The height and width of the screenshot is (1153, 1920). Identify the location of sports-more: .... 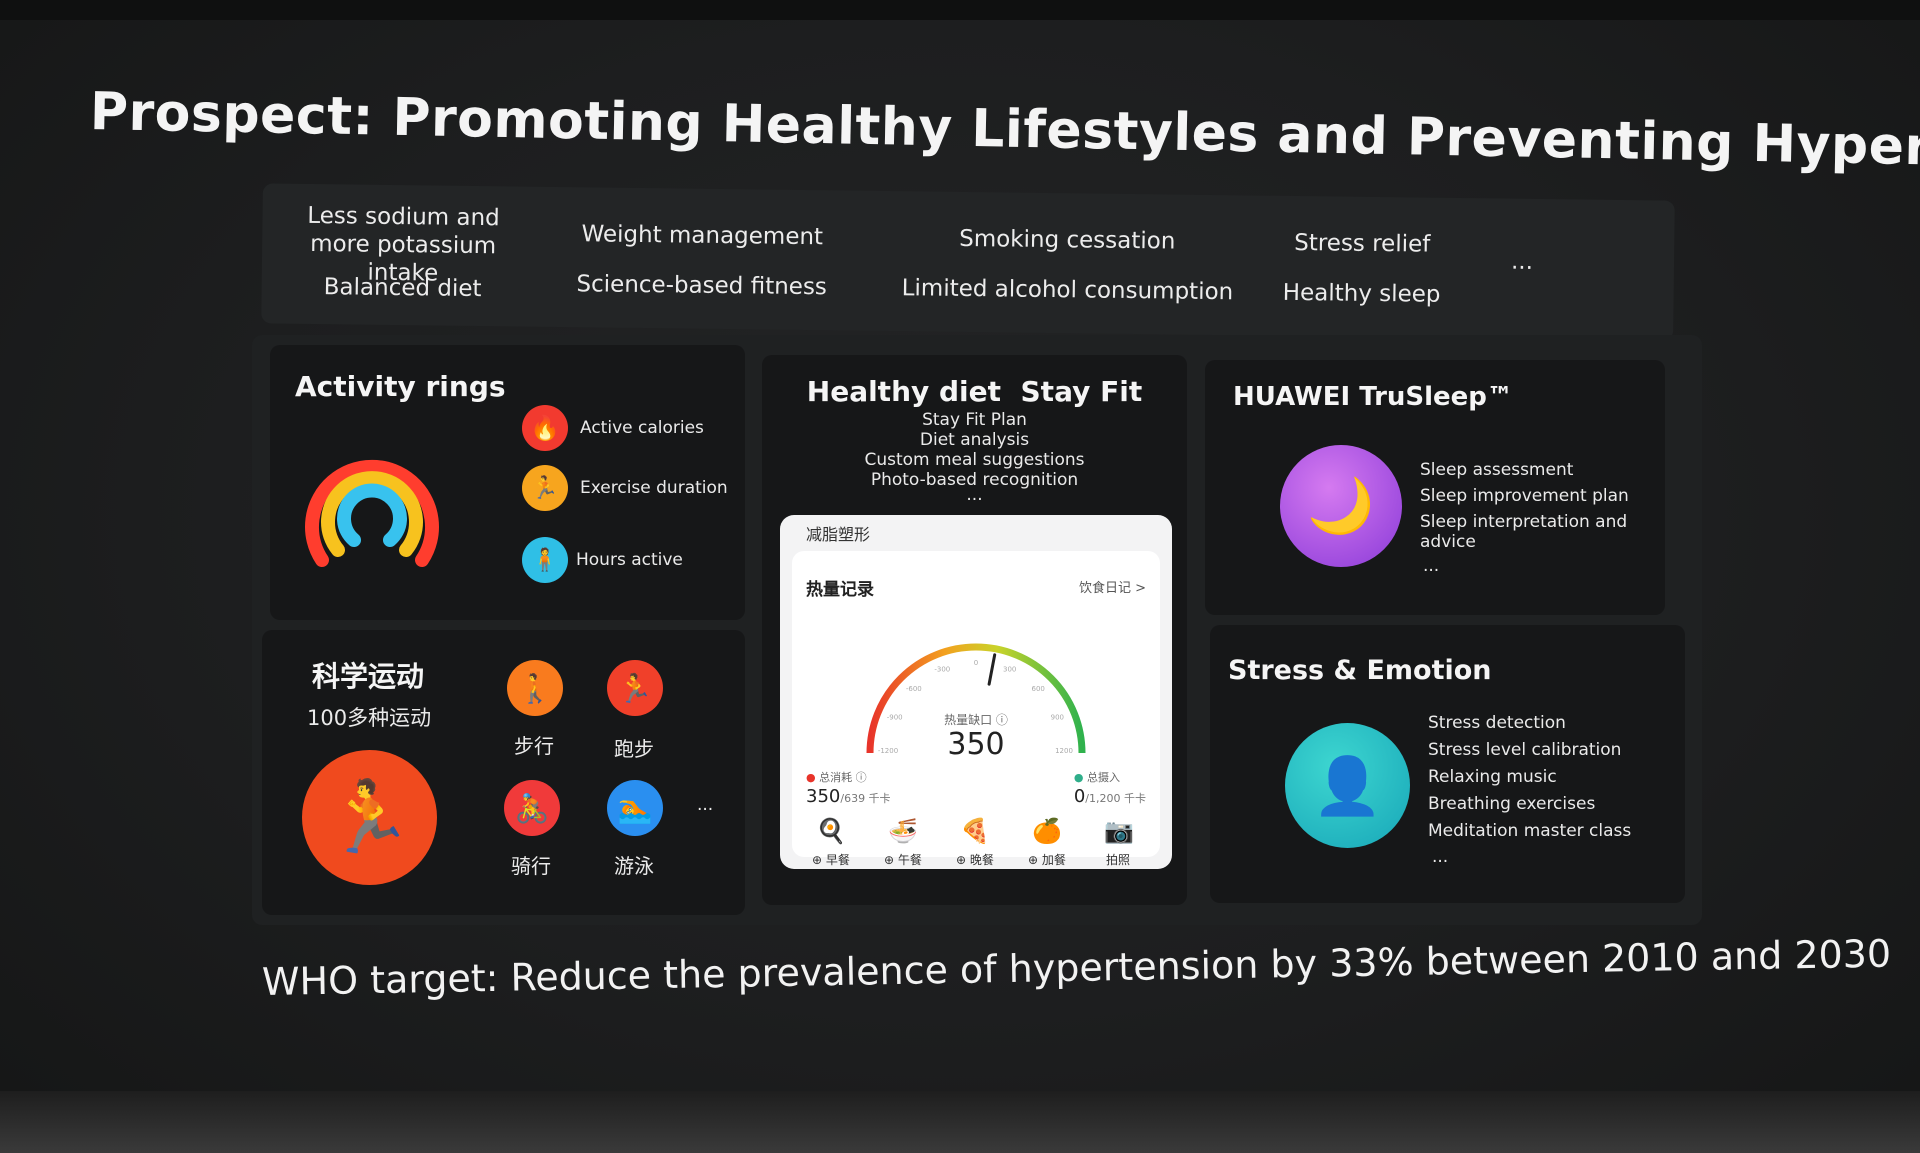
(705, 805).